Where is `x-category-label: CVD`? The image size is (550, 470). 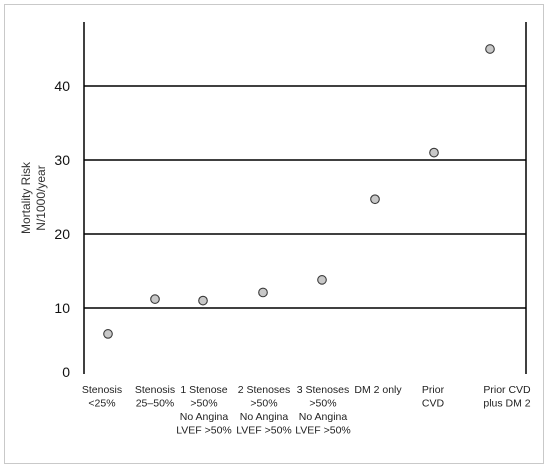 x-category-label: CVD is located at coordinates (433, 404).